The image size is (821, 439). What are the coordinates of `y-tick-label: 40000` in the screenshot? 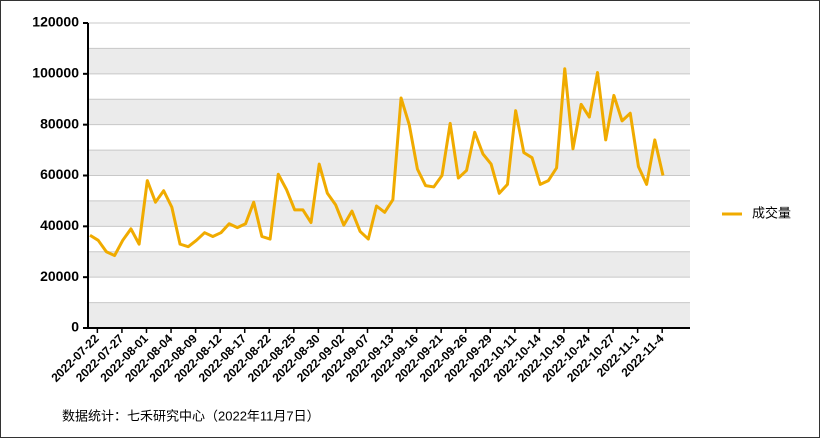 It's located at (59, 225).